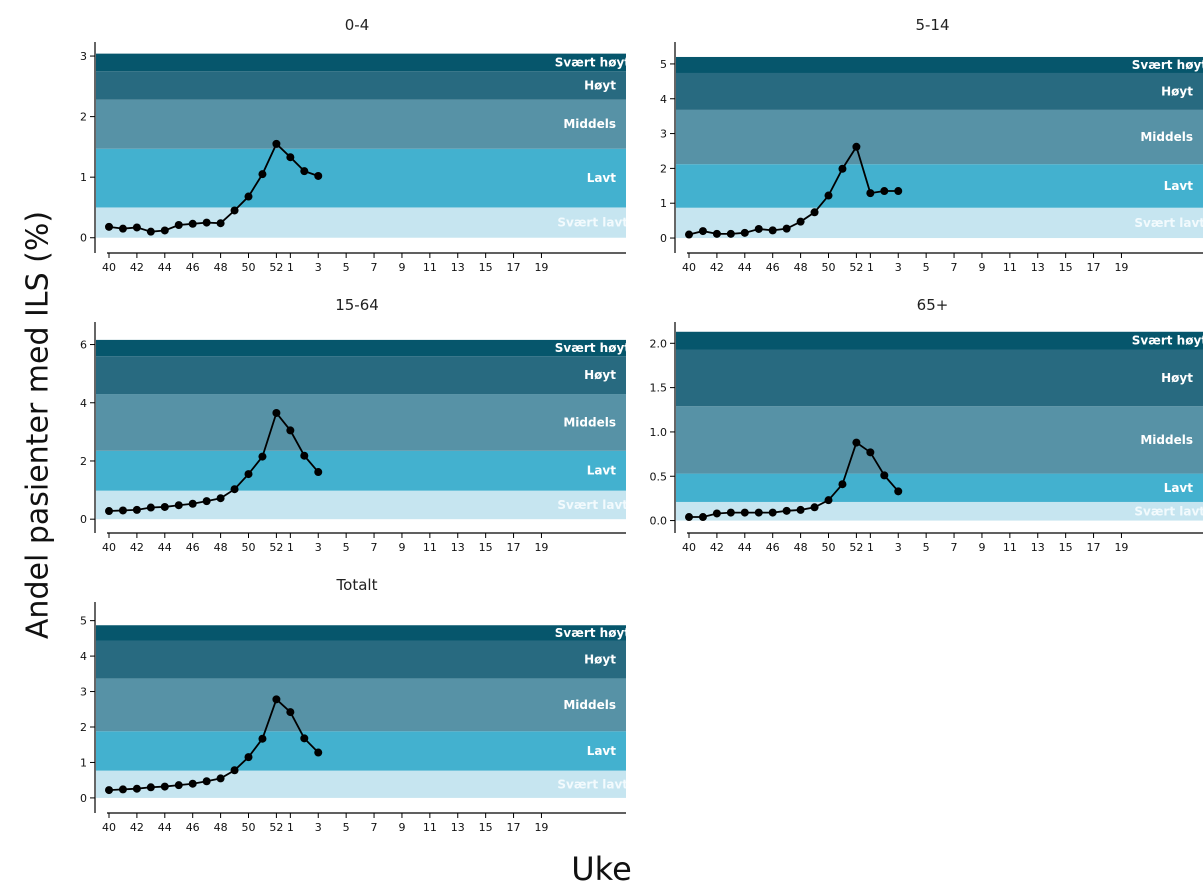 This screenshot has height=888, width=1203. Describe the element at coordinates (898, 547) in the screenshot. I see `x-tick-label: 3` at that location.